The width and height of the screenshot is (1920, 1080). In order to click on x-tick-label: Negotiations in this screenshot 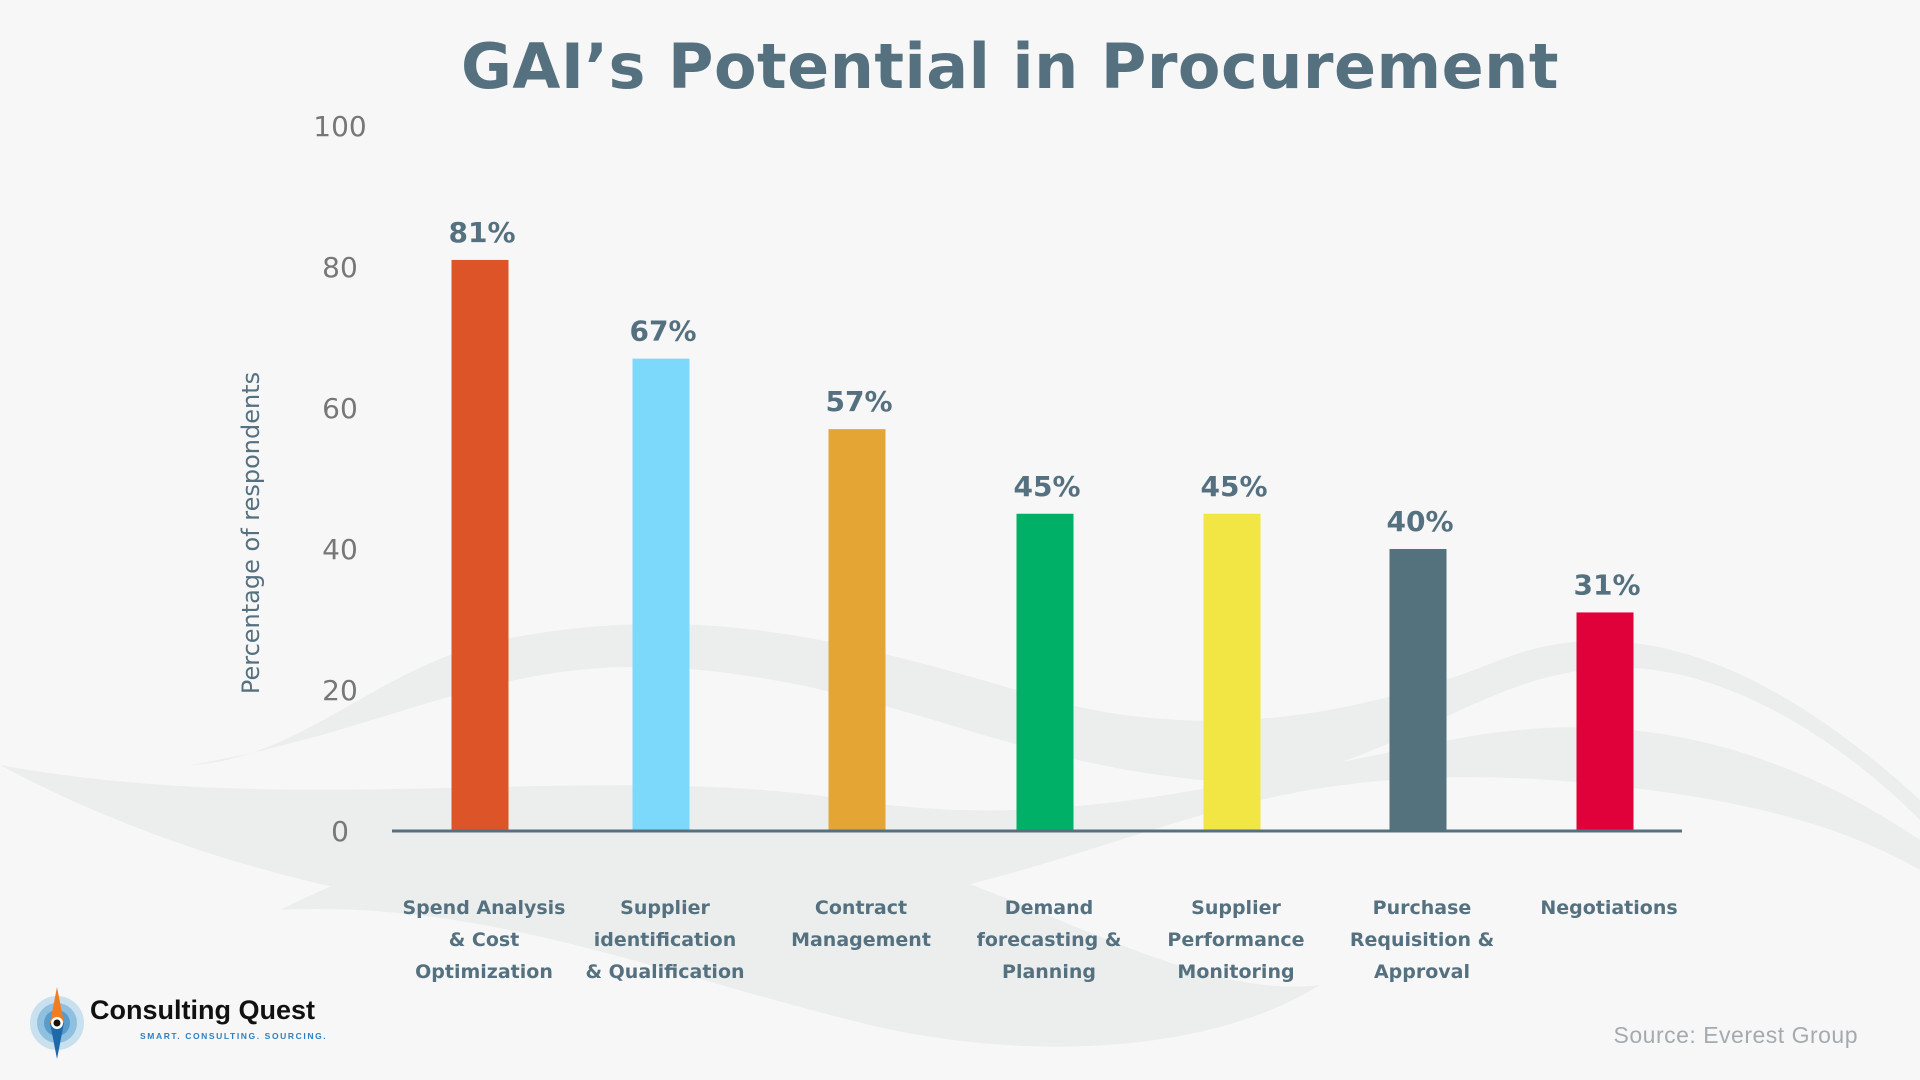, I will do `click(1609, 908)`.